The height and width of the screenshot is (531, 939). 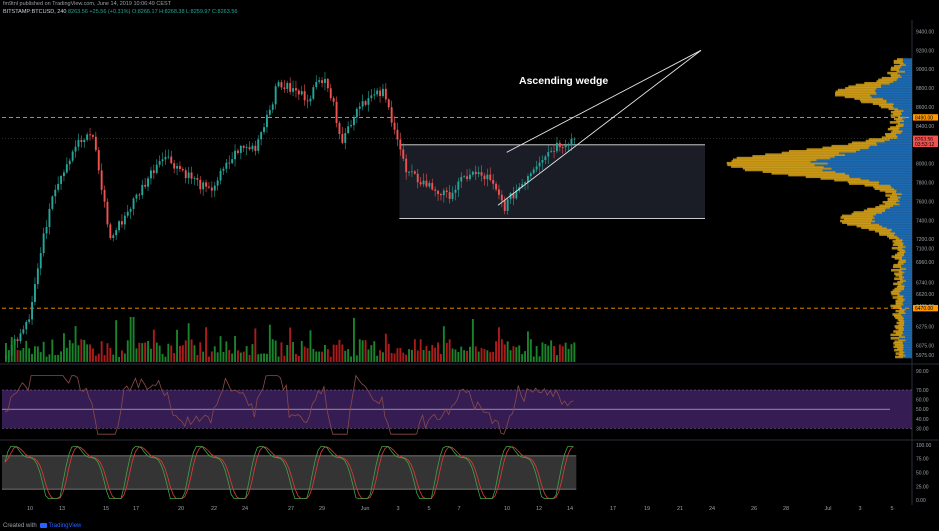 What do you see at coordinates (922, 487) in the screenshot?
I see `stoch-tick-label: 25.00` at bounding box center [922, 487].